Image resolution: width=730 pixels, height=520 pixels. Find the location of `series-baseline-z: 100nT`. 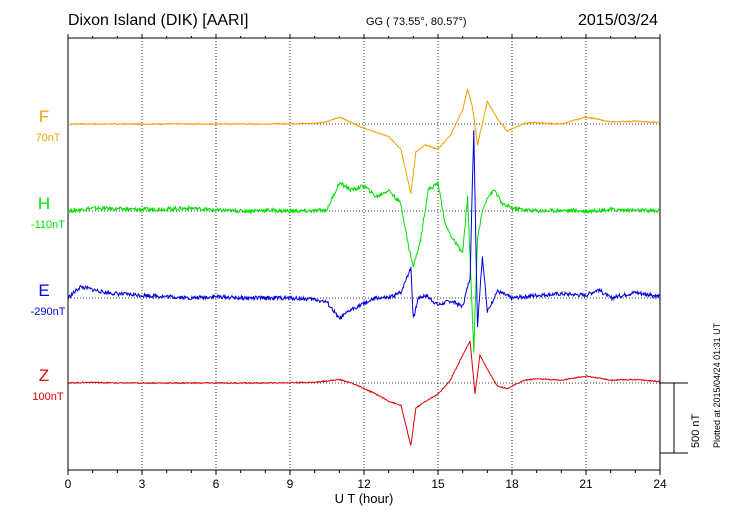

series-baseline-z: 100nT is located at coordinates (47, 397).